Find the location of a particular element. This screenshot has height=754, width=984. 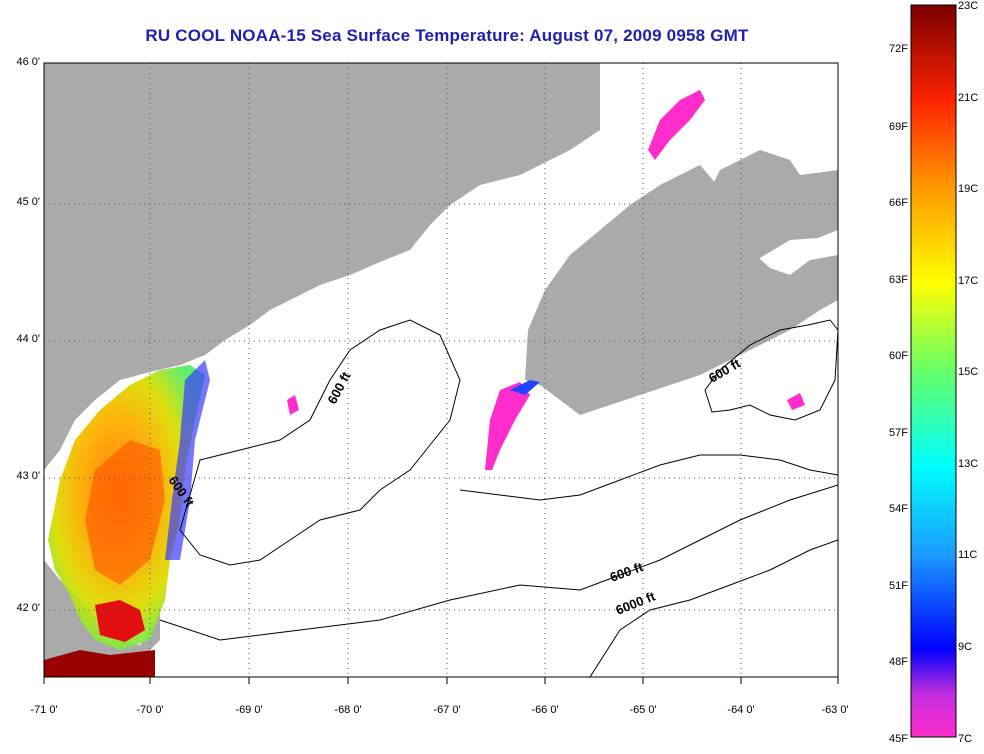

colorbar-label-66f: 66F is located at coordinates (898, 203).